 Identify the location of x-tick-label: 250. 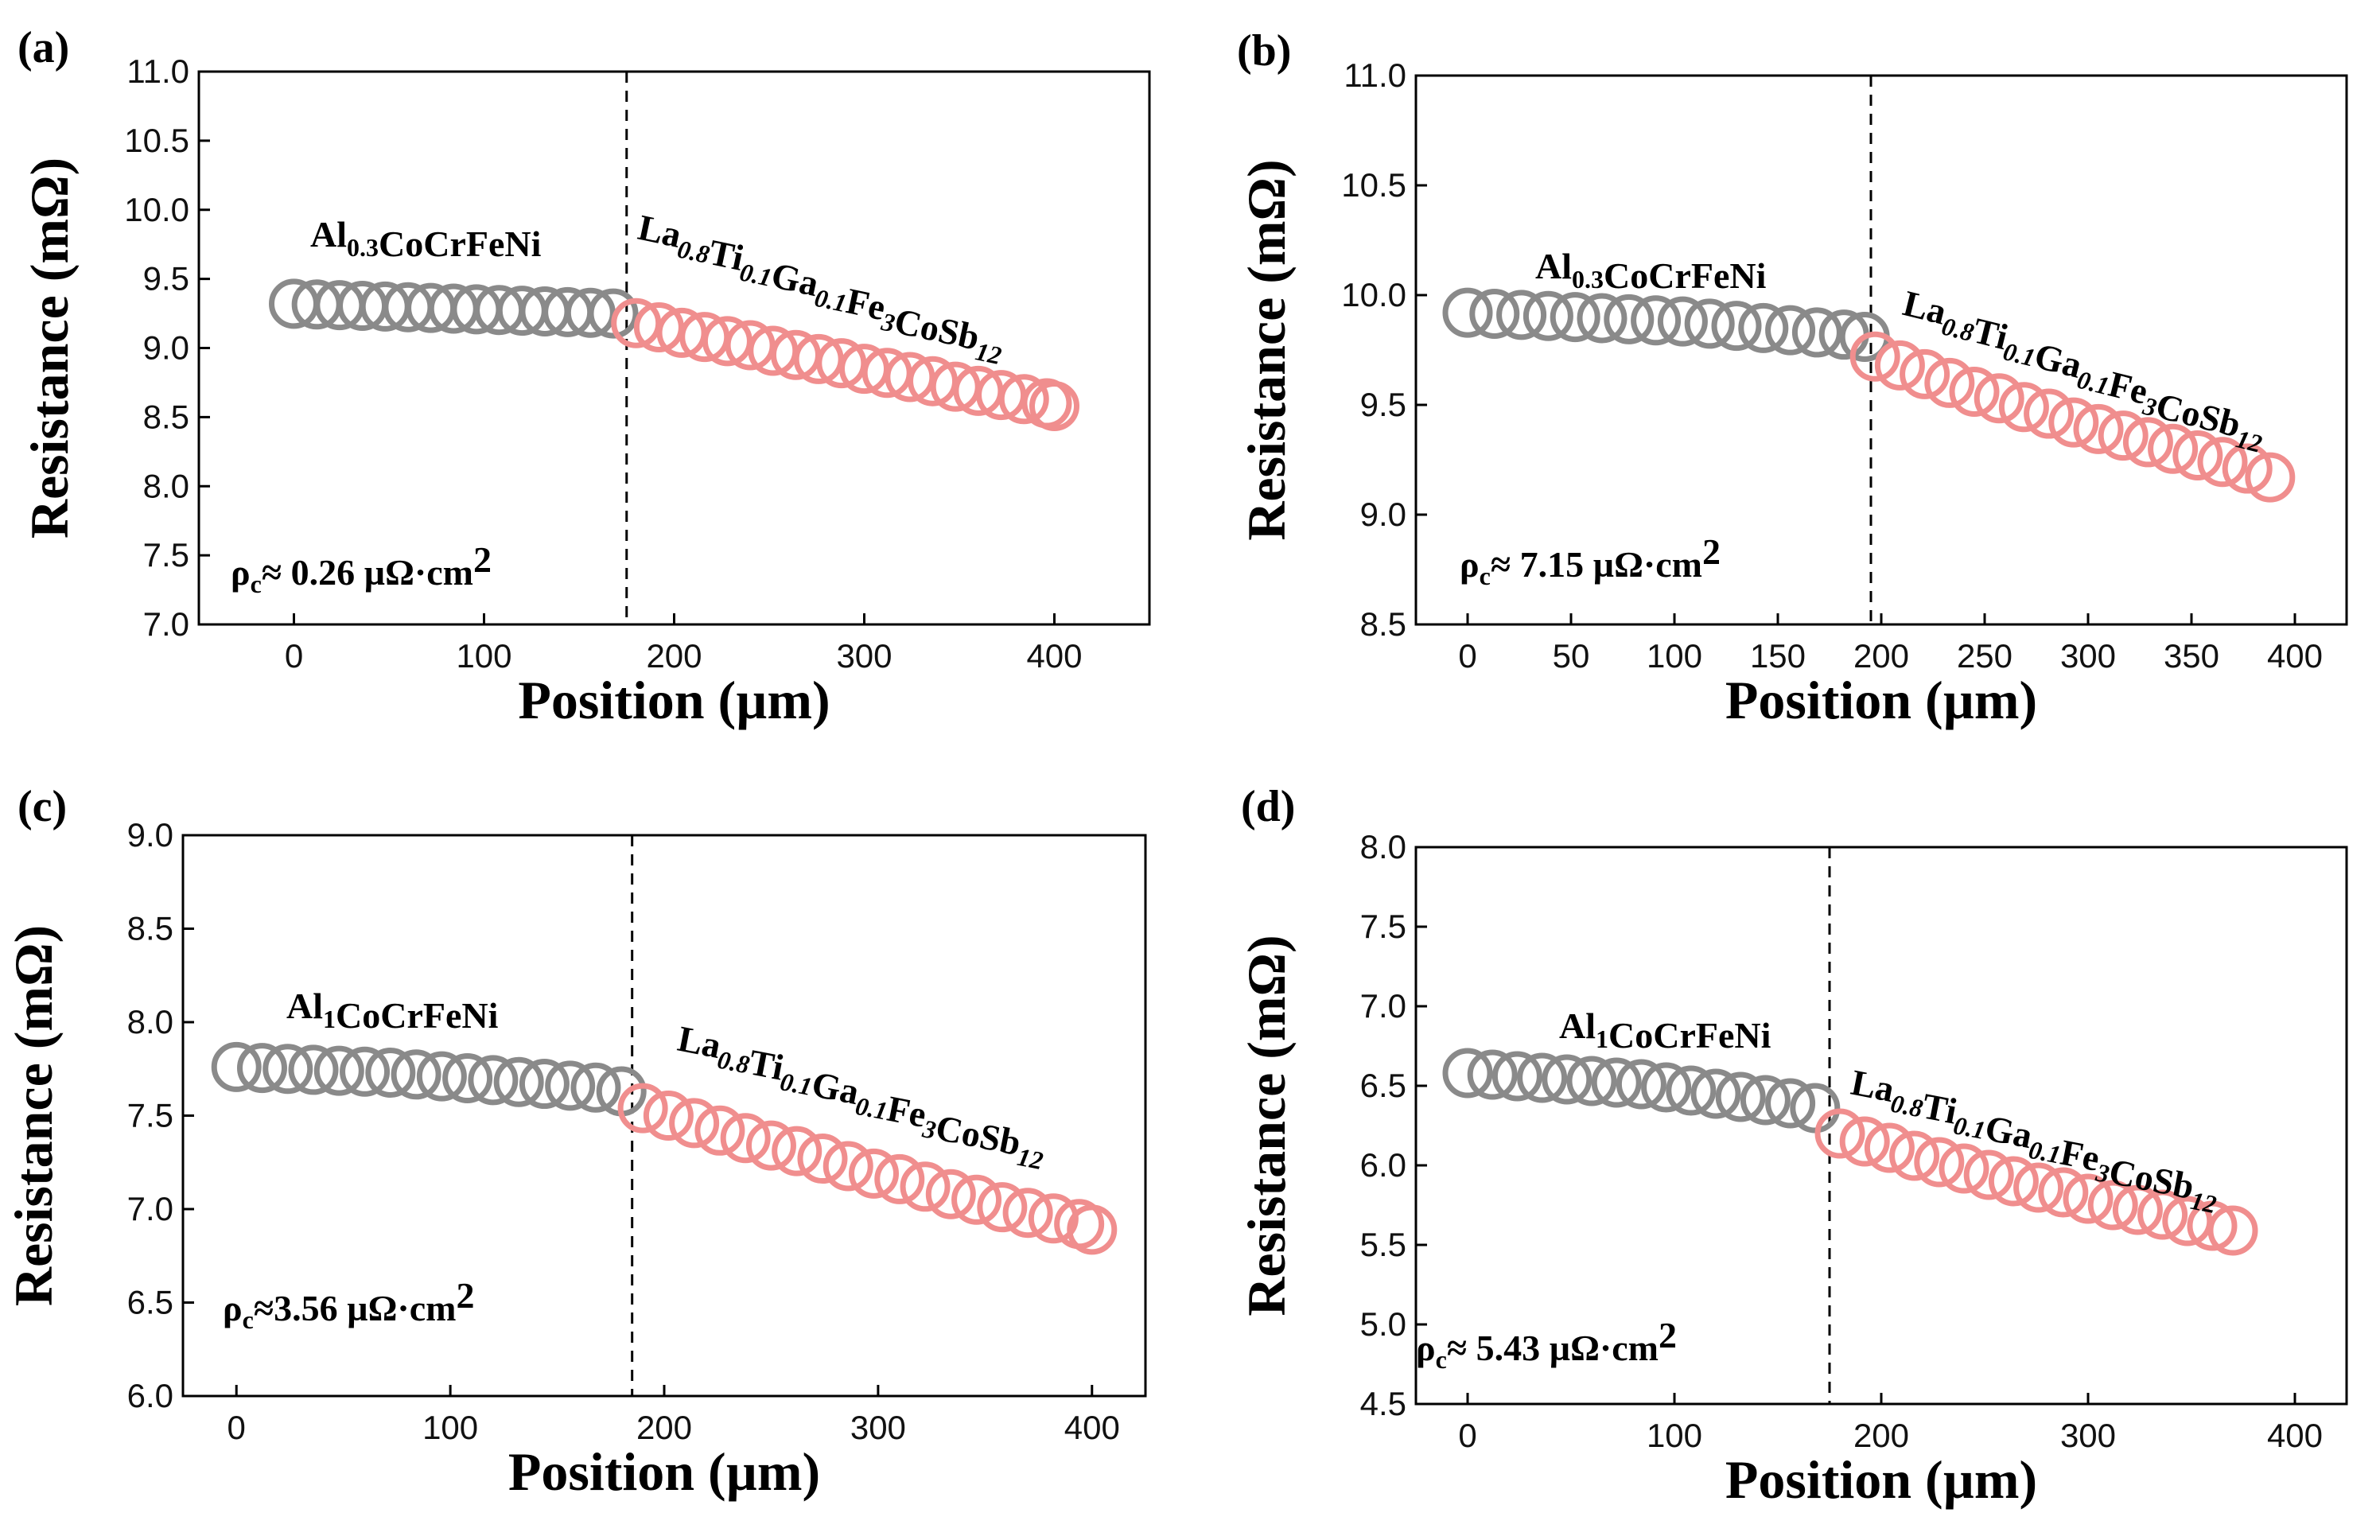
(1984, 656).